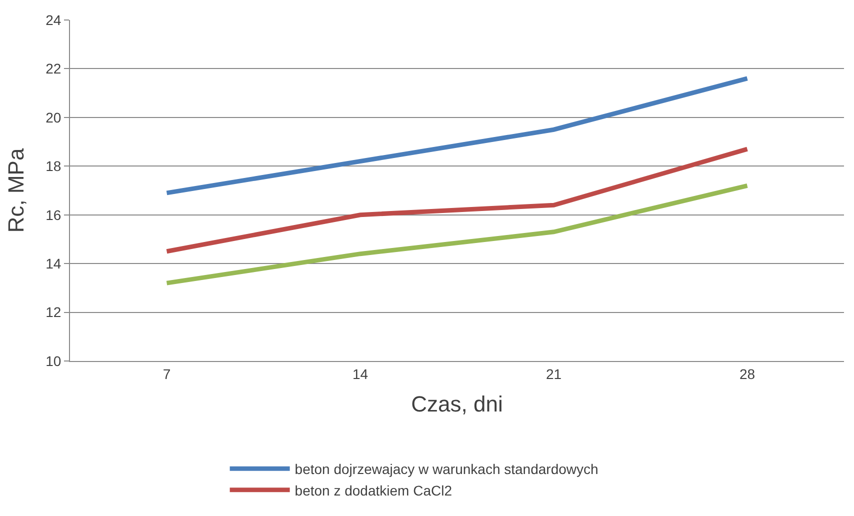 This screenshot has height=516, width=854. Describe the element at coordinates (446, 469) in the screenshot. I see `legend-label: beton dojrzewajacy w warunkach standardowych` at that location.